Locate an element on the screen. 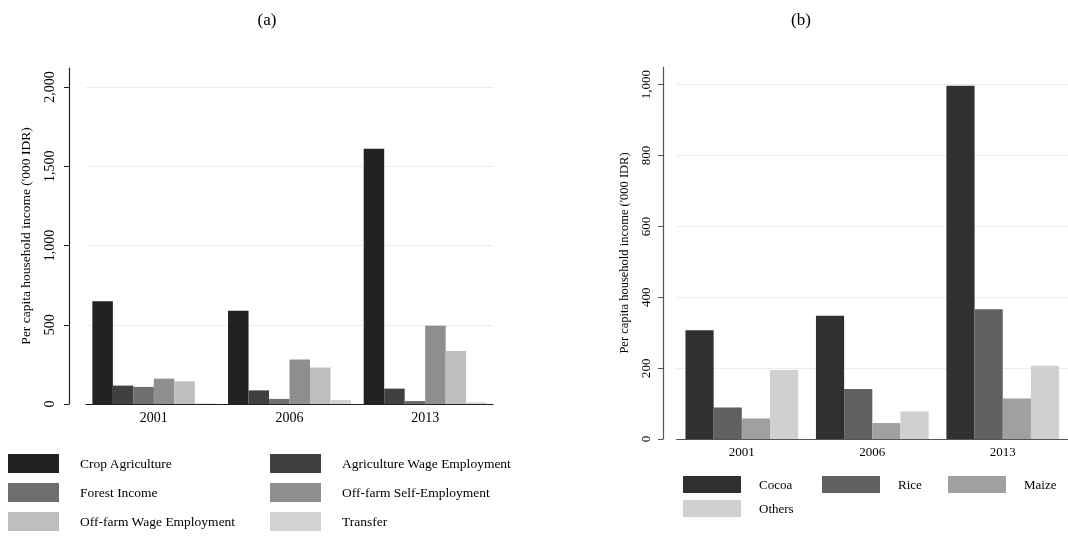 The height and width of the screenshot is (539, 1068). y-tick-label: 600 is located at coordinates (645, 226).